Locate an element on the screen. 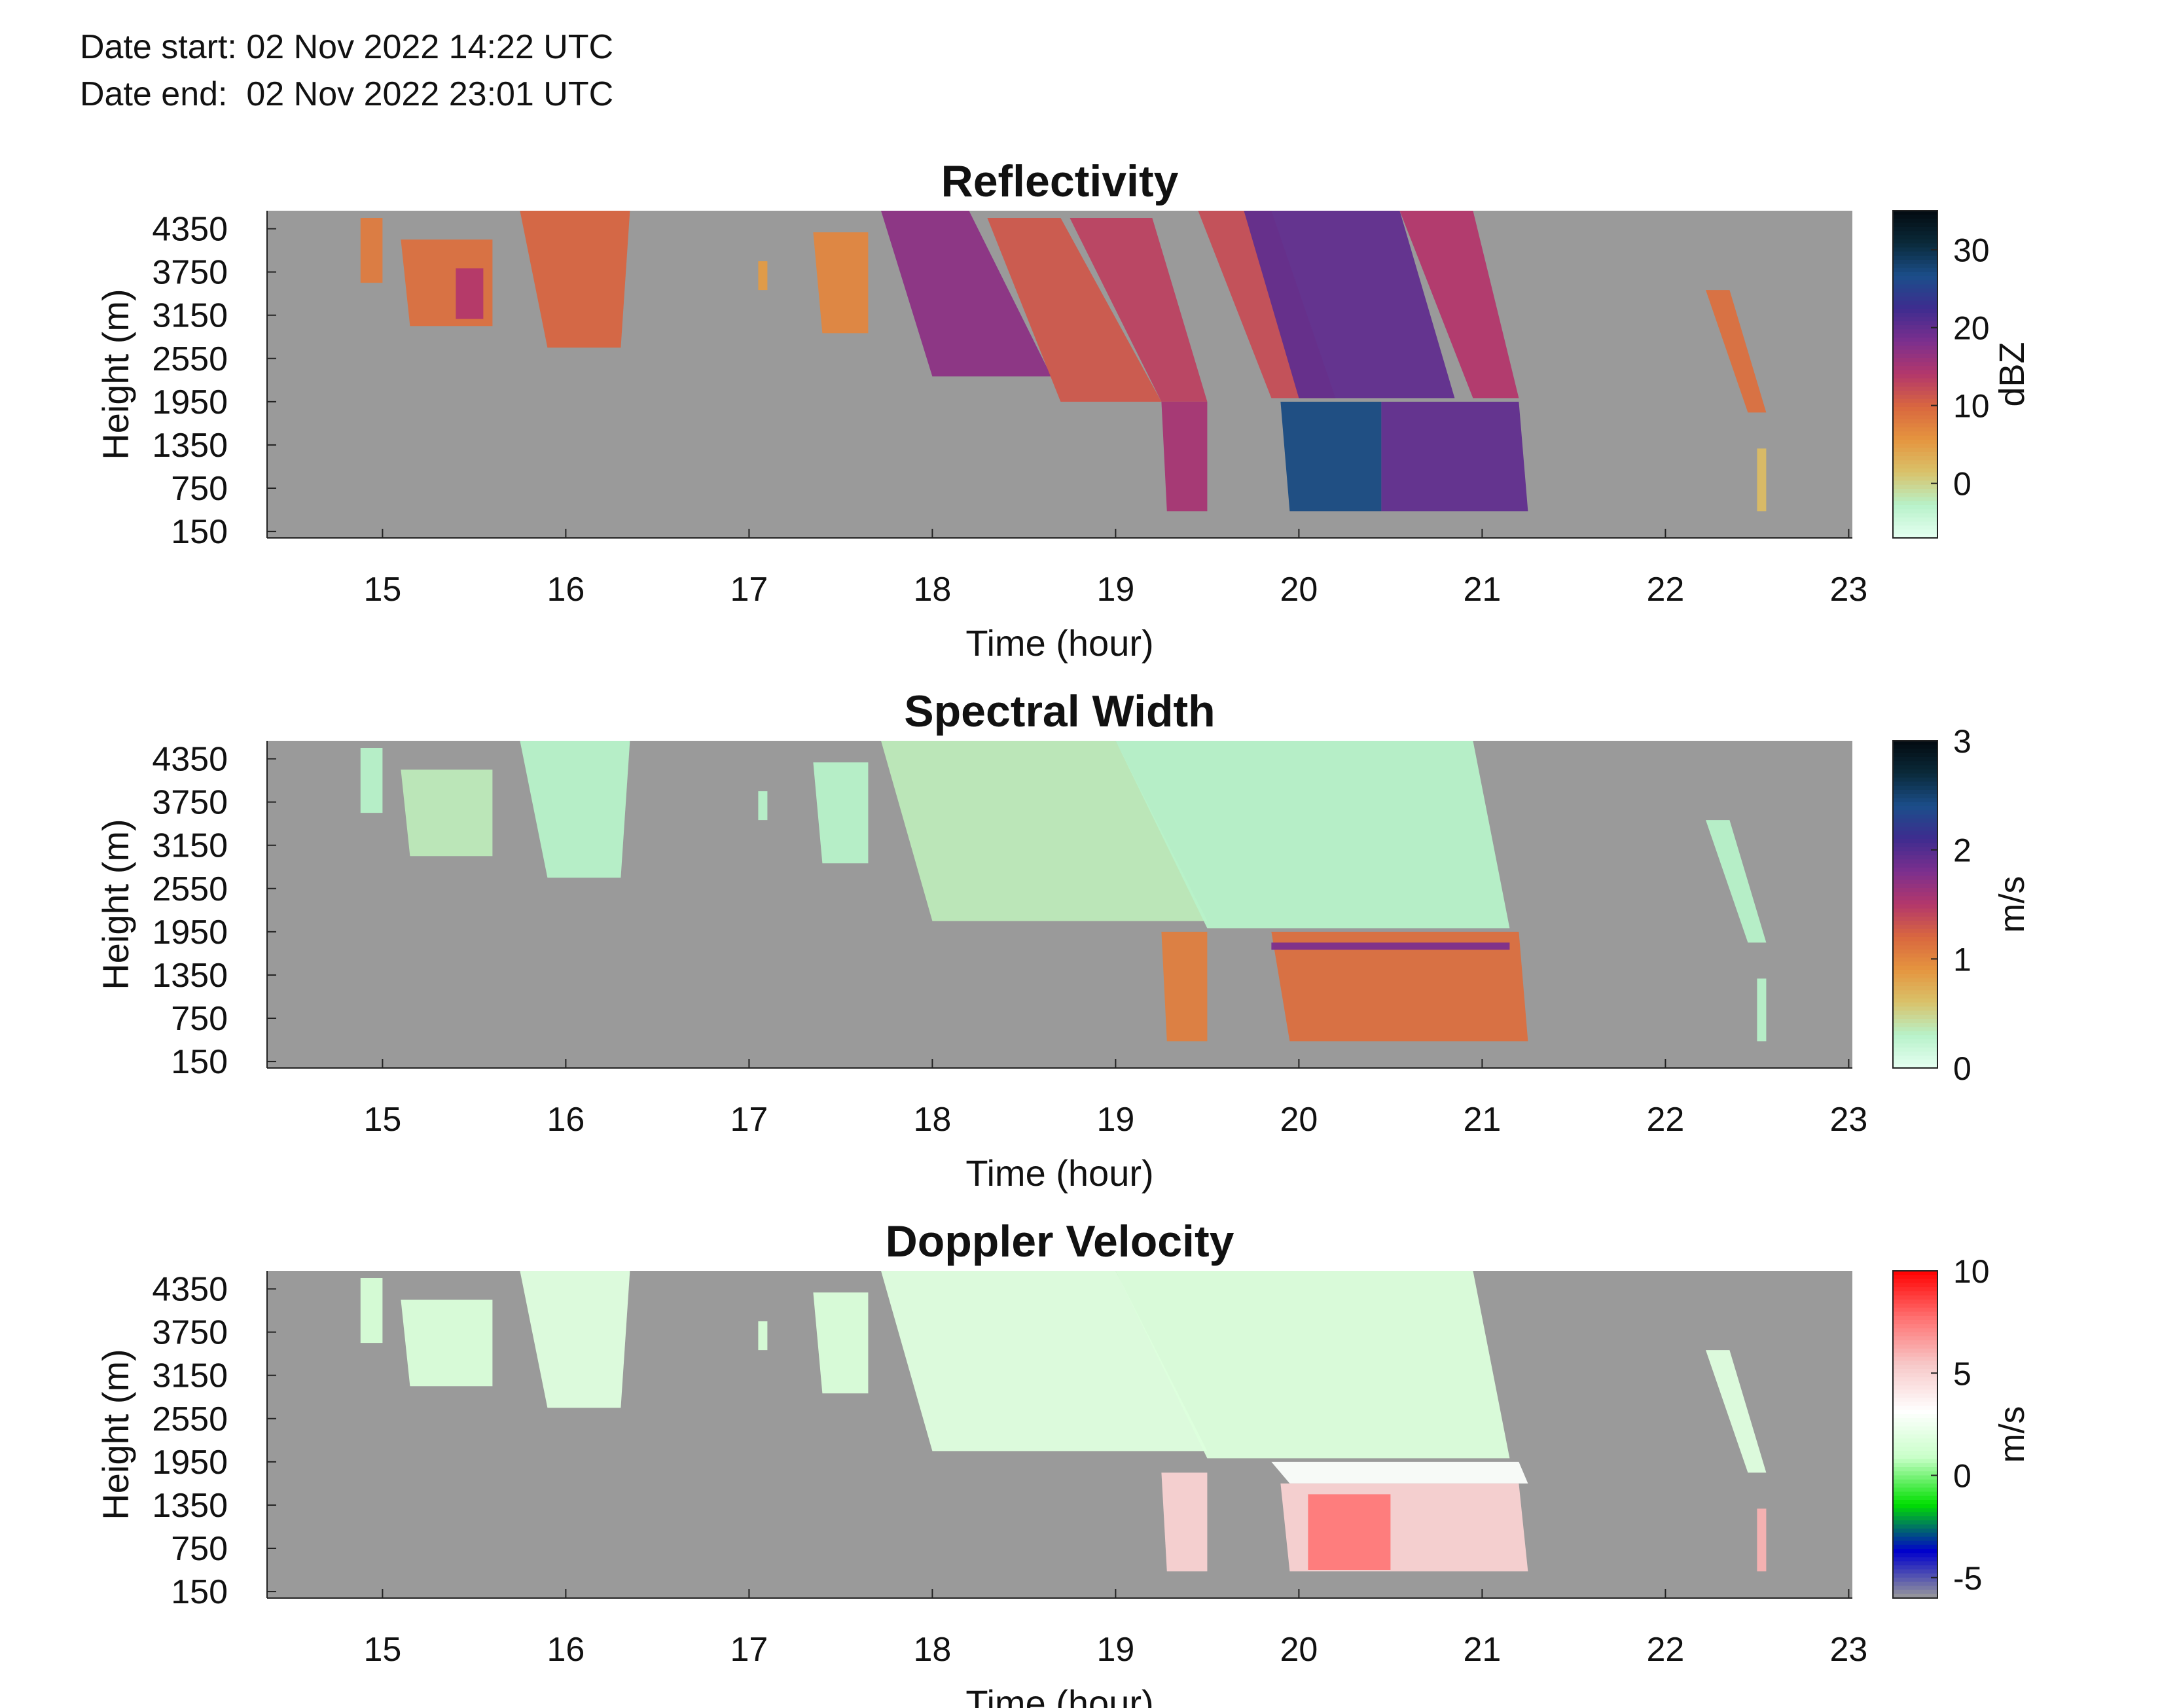 Image resolution: width=2160 pixels, height=1708 pixels. y-tick-label: 1350 is located at coordinates (190, 446).